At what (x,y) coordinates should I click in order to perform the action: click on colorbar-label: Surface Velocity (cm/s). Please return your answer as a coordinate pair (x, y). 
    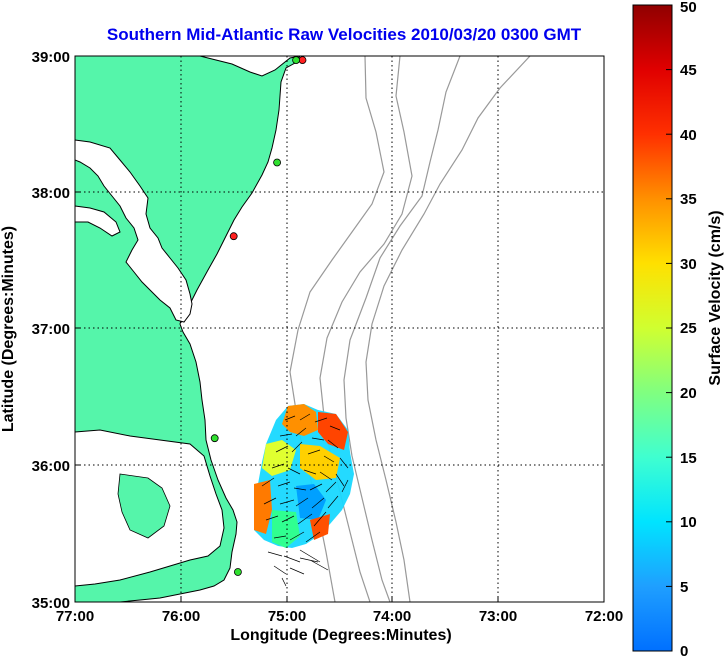
    Looking at the image, I should click on (715, 297).